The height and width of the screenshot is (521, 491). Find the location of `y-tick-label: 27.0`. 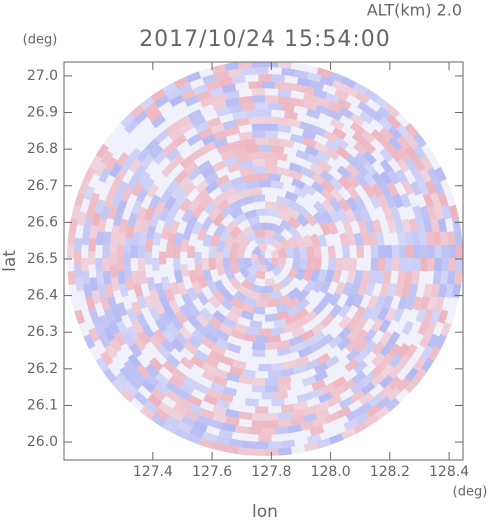

y-tick-label: 27.0 is located at coordinates (42, 76).